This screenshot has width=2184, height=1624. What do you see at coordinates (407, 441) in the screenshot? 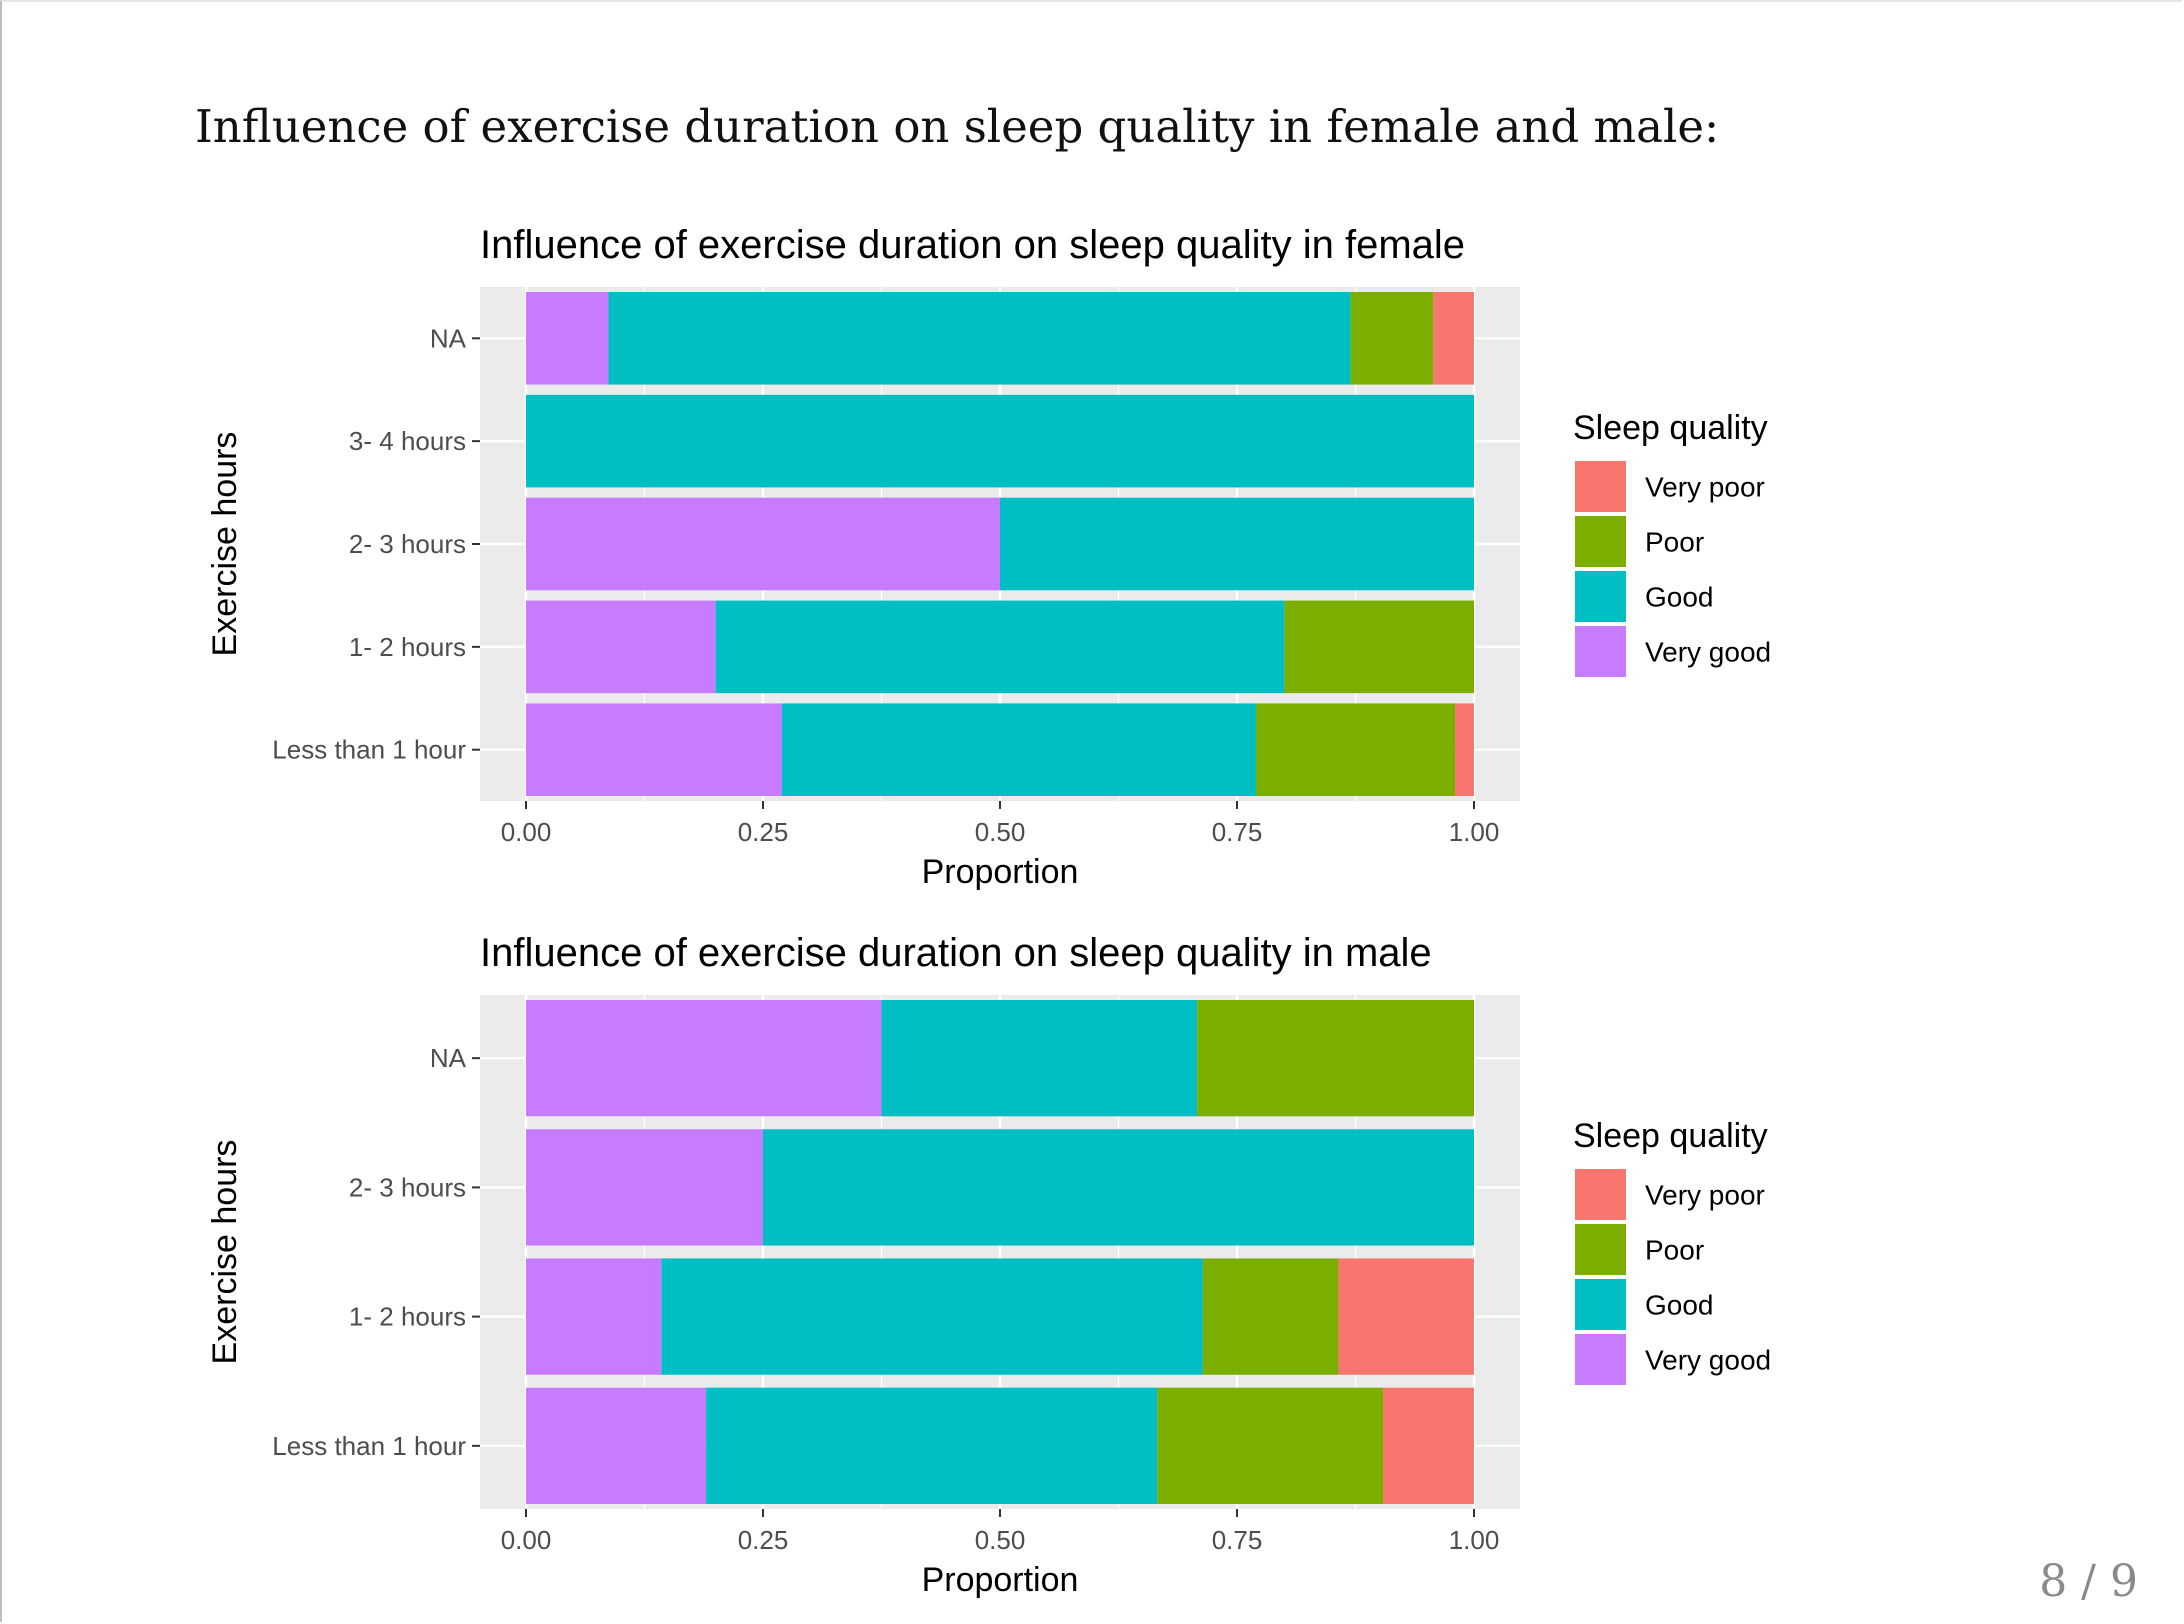
I see `y-tick-label: 3- 4 hours` at bounding box center [407, 441].